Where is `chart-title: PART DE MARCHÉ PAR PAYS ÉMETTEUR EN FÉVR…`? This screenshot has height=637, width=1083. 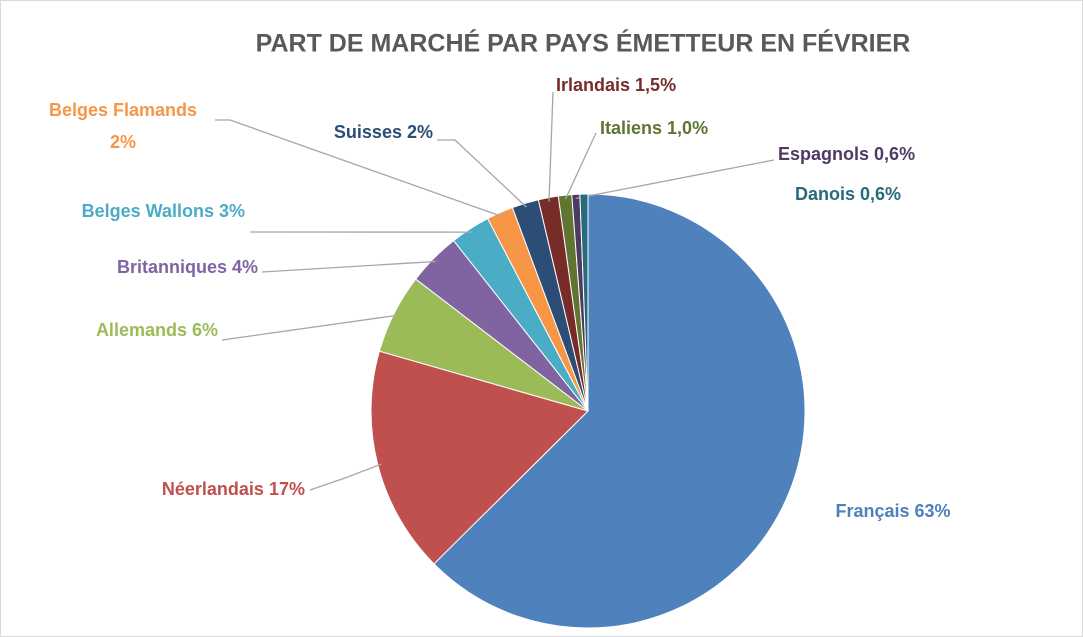 chart-title: PART DE MARCHÉ PAR PAYS ÉMETTEUR EN FÉVR… is located at coordinates (583, 43).